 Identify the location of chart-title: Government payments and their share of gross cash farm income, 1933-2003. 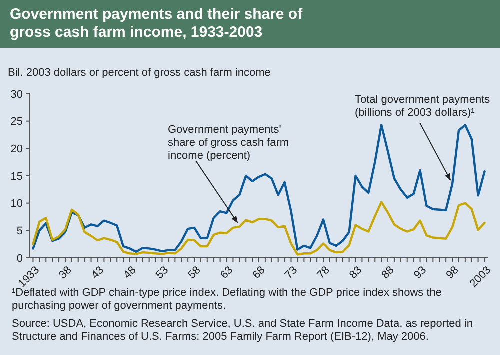
(157, 23).